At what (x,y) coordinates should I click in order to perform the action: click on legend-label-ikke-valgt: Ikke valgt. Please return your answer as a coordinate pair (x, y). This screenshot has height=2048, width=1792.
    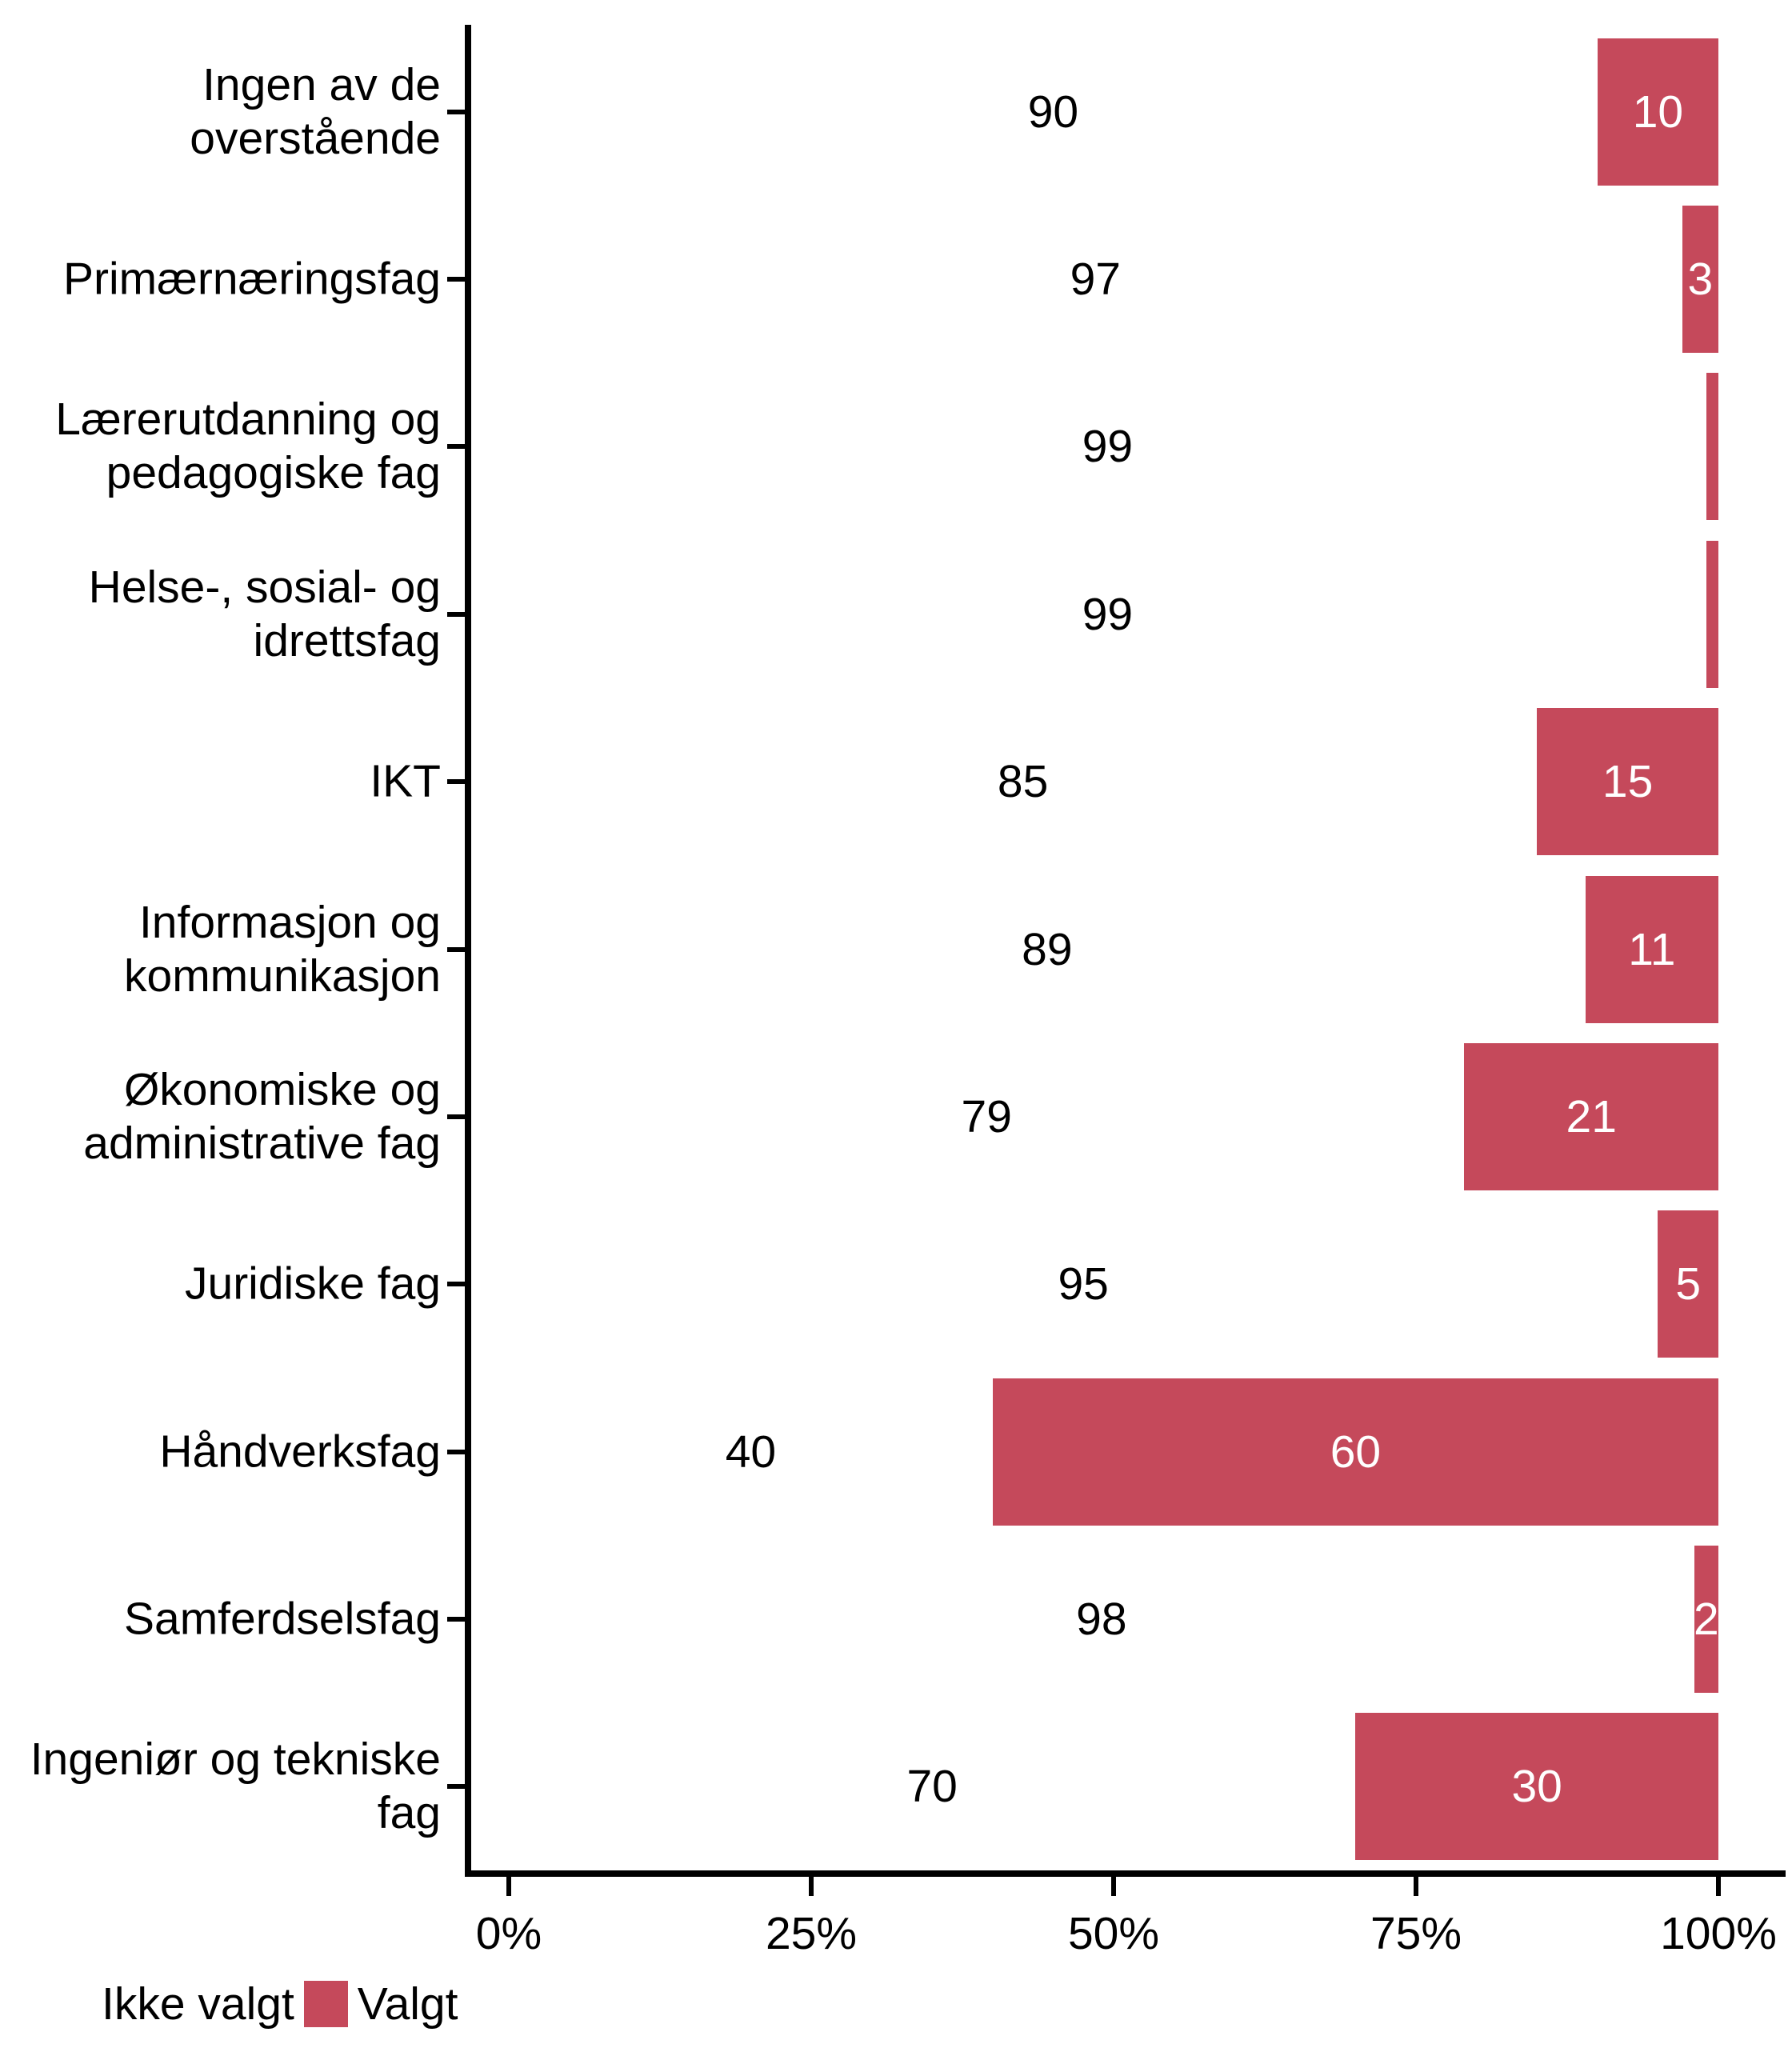
    Looking at the image, I should click on (198, 2004).